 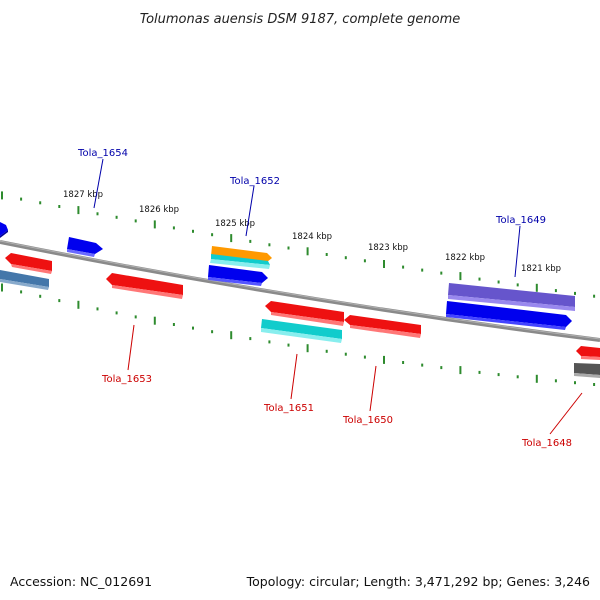 I want to click on accession-text: Accession: NC_012691, so click(x=81, y=581).